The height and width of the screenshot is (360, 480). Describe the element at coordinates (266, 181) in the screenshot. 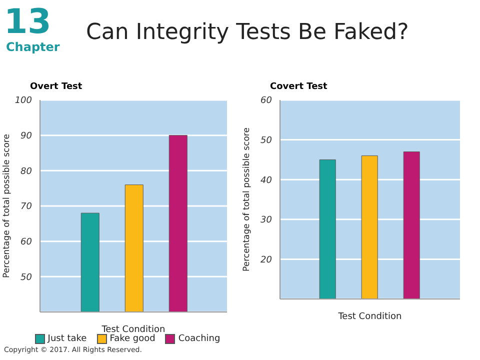

I see `y-tick-label: 40` at that location.